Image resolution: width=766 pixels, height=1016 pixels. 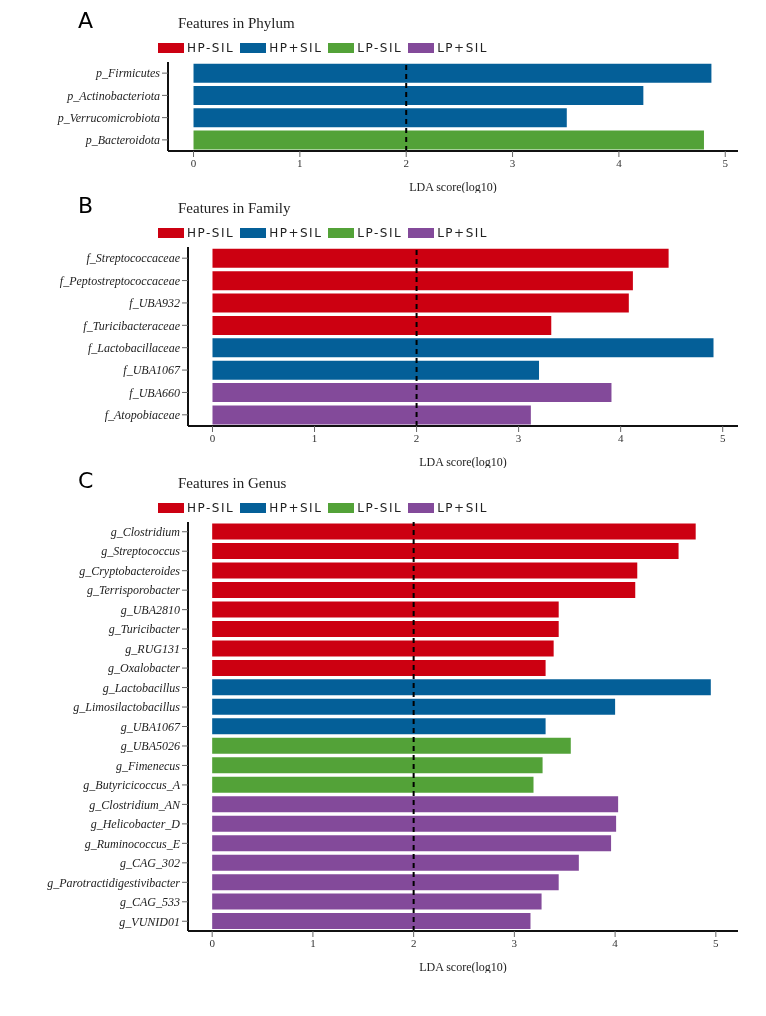 I want to click on y-tick-label: g_CAG_533, so click(x=150, y=902).